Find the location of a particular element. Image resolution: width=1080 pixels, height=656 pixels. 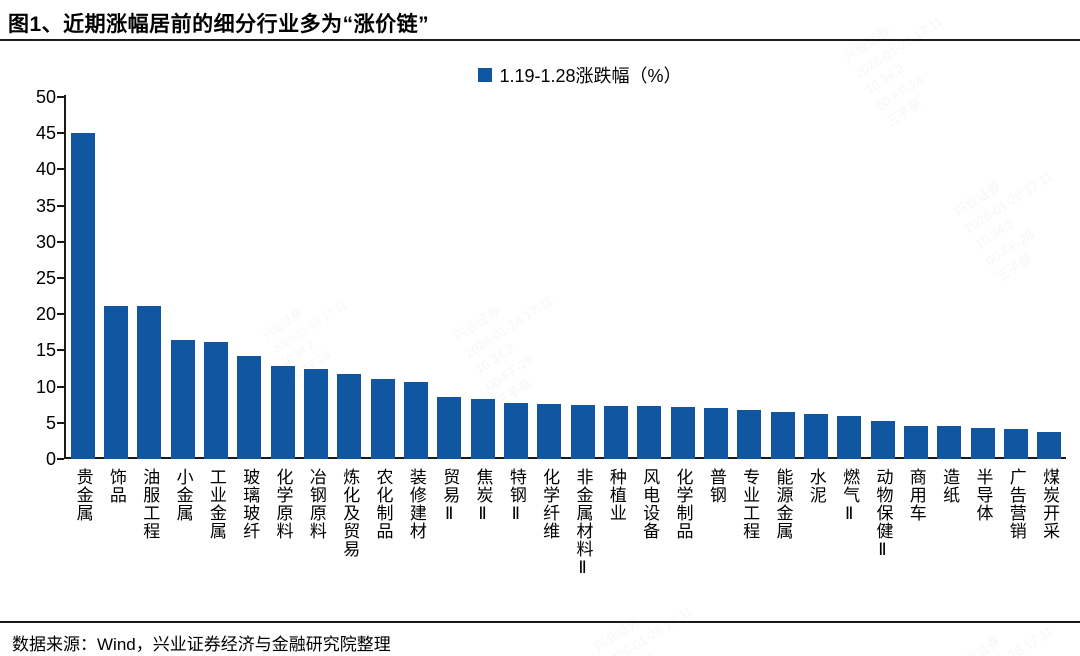

x-label-slot: 农化制品 is located at coordinates (382, 504).